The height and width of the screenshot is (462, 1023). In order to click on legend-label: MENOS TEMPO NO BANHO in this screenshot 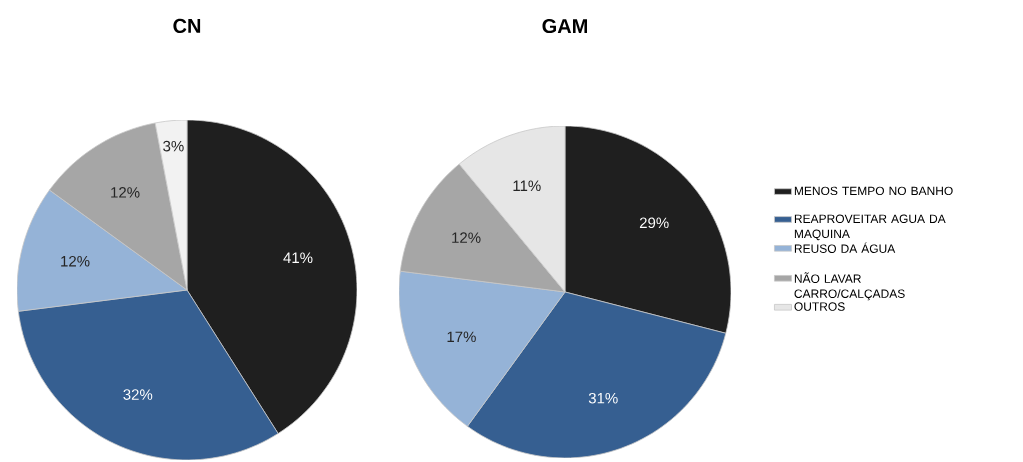, I will do `click(873, 191)`.